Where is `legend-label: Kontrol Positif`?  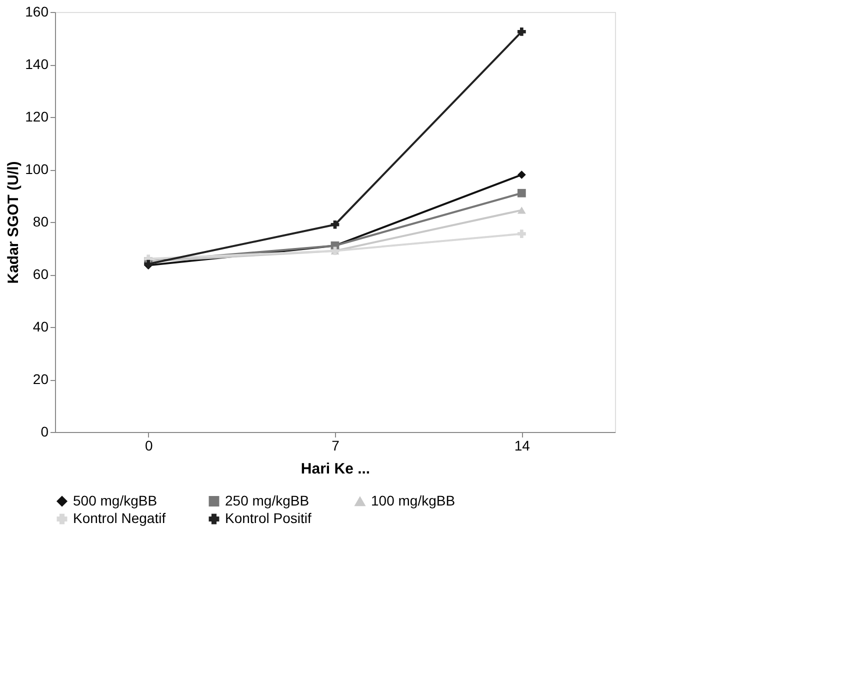 legend-label: Kontrol Positif is located at coordinates (268, 518).